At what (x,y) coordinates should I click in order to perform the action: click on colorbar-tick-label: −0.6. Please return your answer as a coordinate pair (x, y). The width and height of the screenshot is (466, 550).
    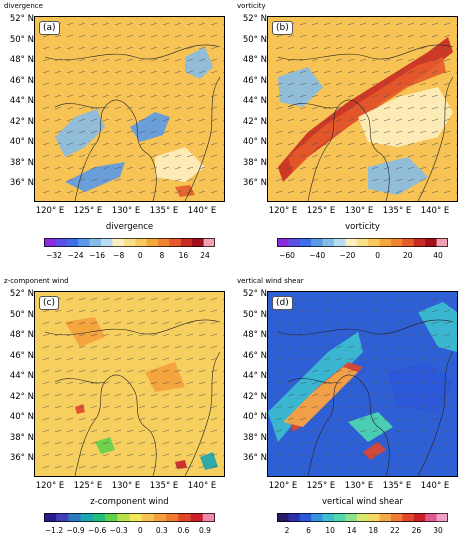
    Looking at the image, I should click on (97, 530).